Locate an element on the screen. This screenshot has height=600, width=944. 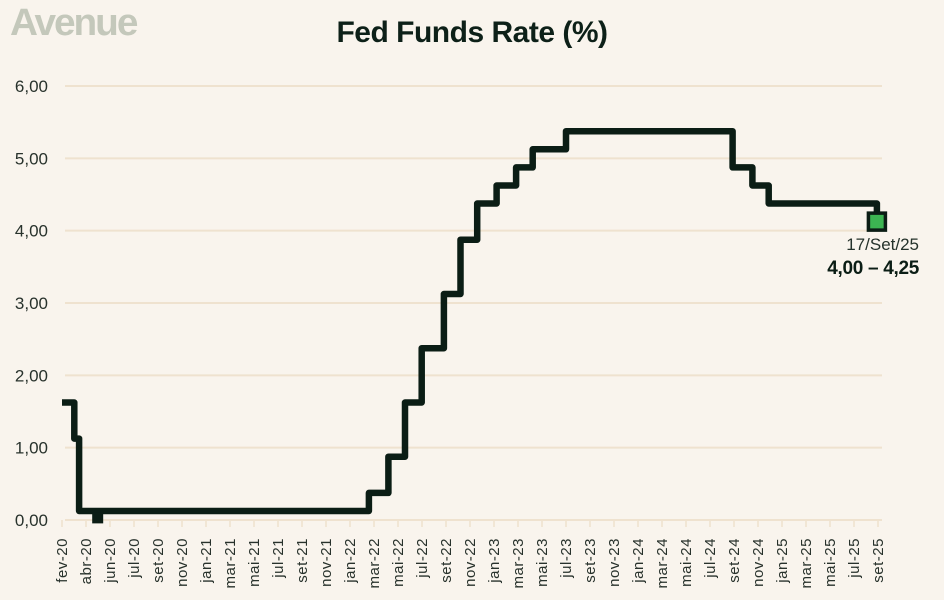
y-axis-label: 5,00 is located at coordinates (31, 158).